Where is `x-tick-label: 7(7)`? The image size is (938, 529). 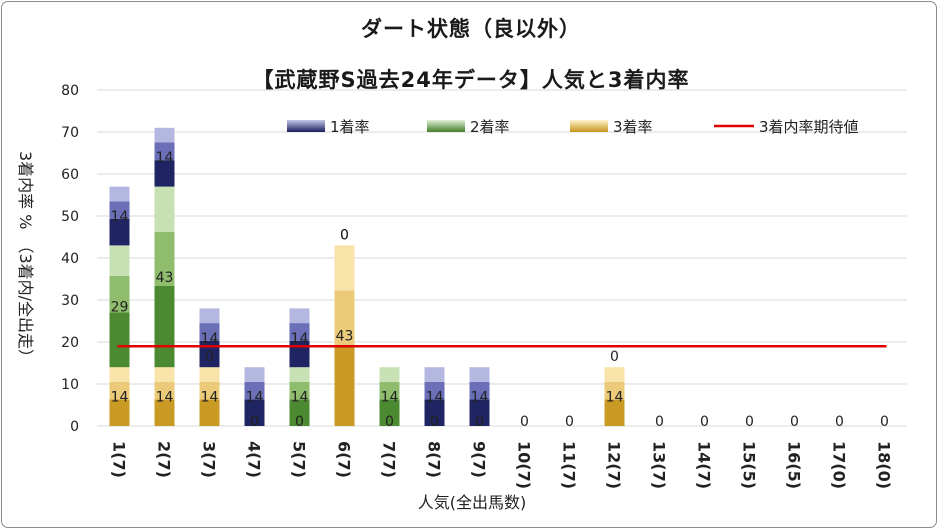
x-tick-label: 7(7) is located at coordinates (389, 459).